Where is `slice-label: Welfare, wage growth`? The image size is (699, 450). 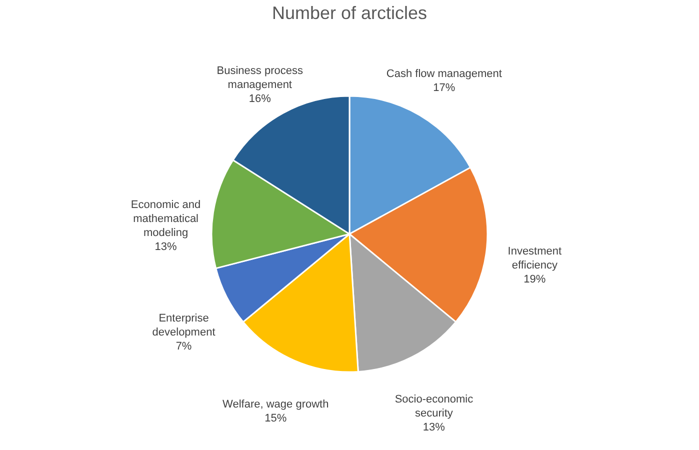
slice-label: Welfare, wage growth is located at coordinates (275, 404).